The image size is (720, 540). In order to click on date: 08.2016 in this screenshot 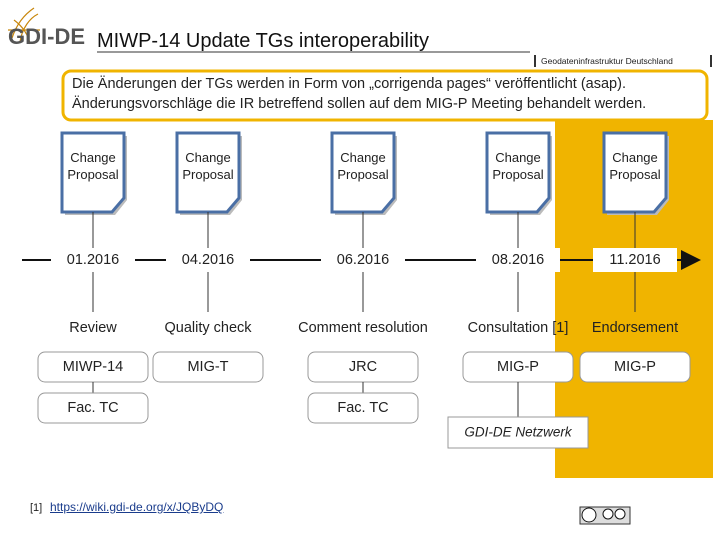, I will do `click(518, 260)`.